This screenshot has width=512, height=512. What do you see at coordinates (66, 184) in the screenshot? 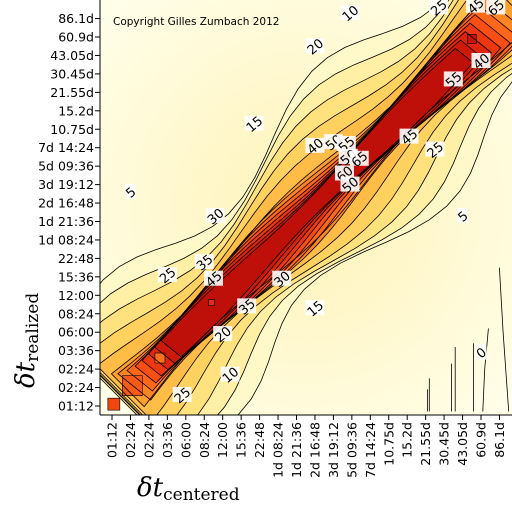
I see `y-tick-label: 3d 19:12` at bounding box center [66, 184].